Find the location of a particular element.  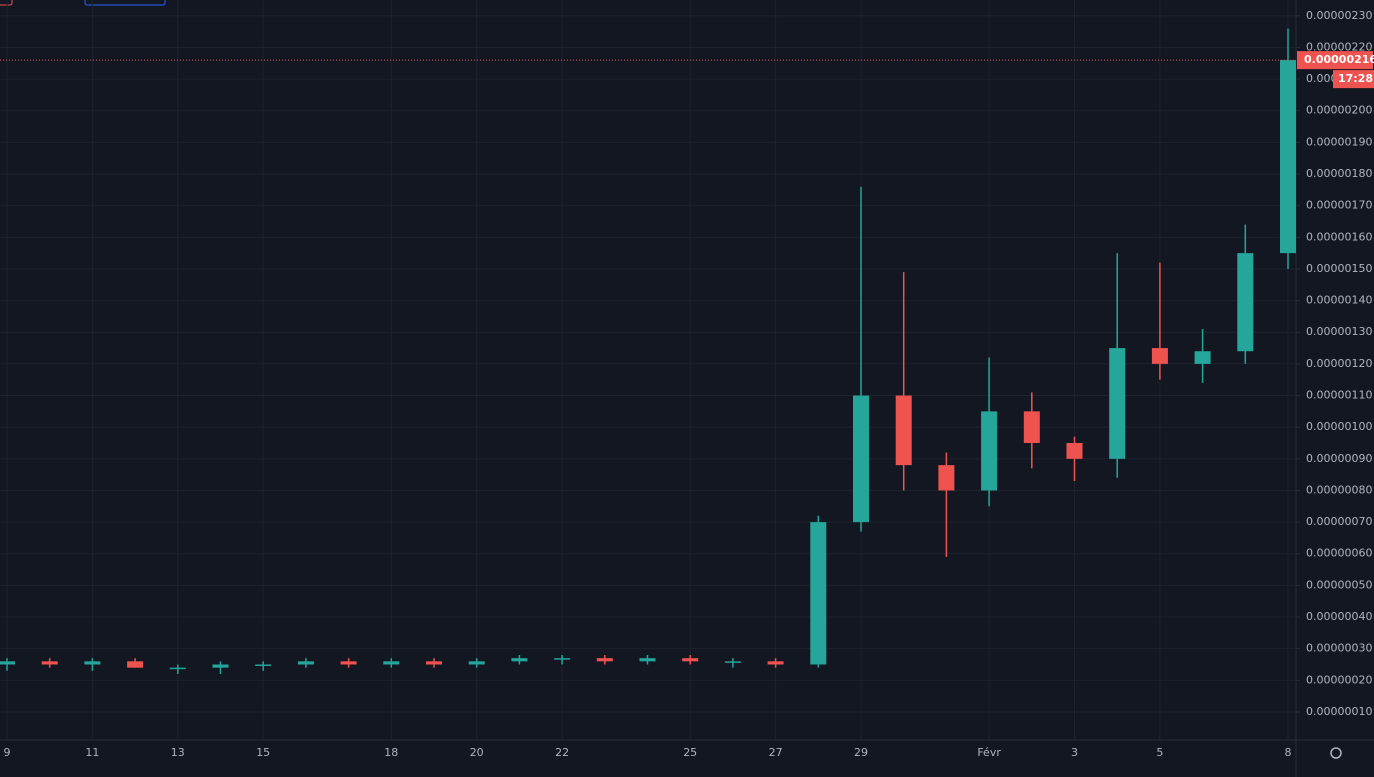

last-price-tag is located at coordinates (1335, 60).